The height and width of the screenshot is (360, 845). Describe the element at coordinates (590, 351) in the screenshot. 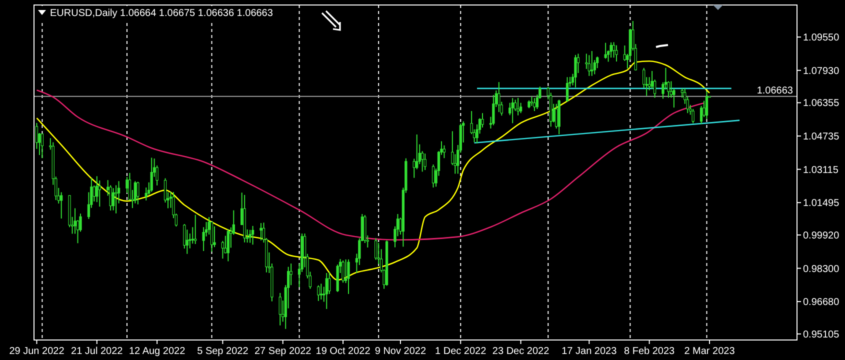

I see `x-tick-label: 17 Jan 2023` at that location.